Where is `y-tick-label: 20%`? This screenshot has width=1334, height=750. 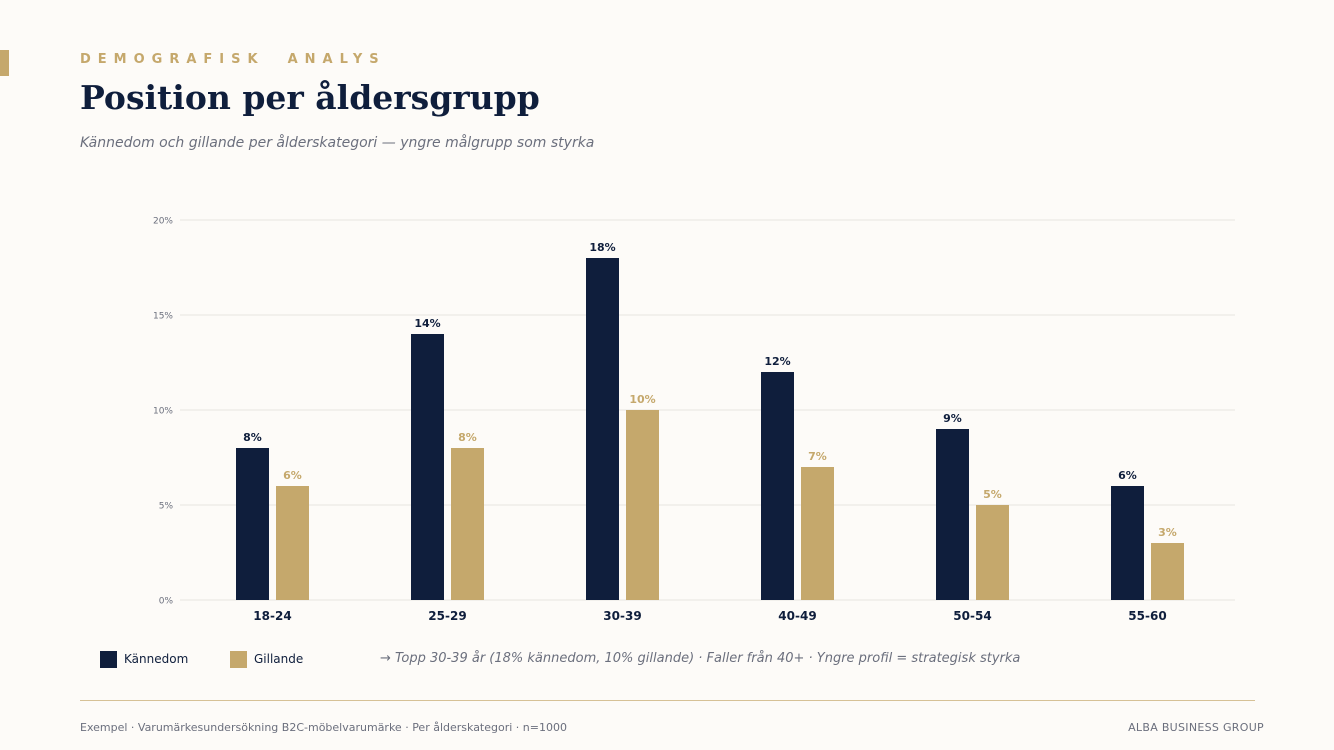
y-tick-label: 20% is located at coordinates (163, 222).